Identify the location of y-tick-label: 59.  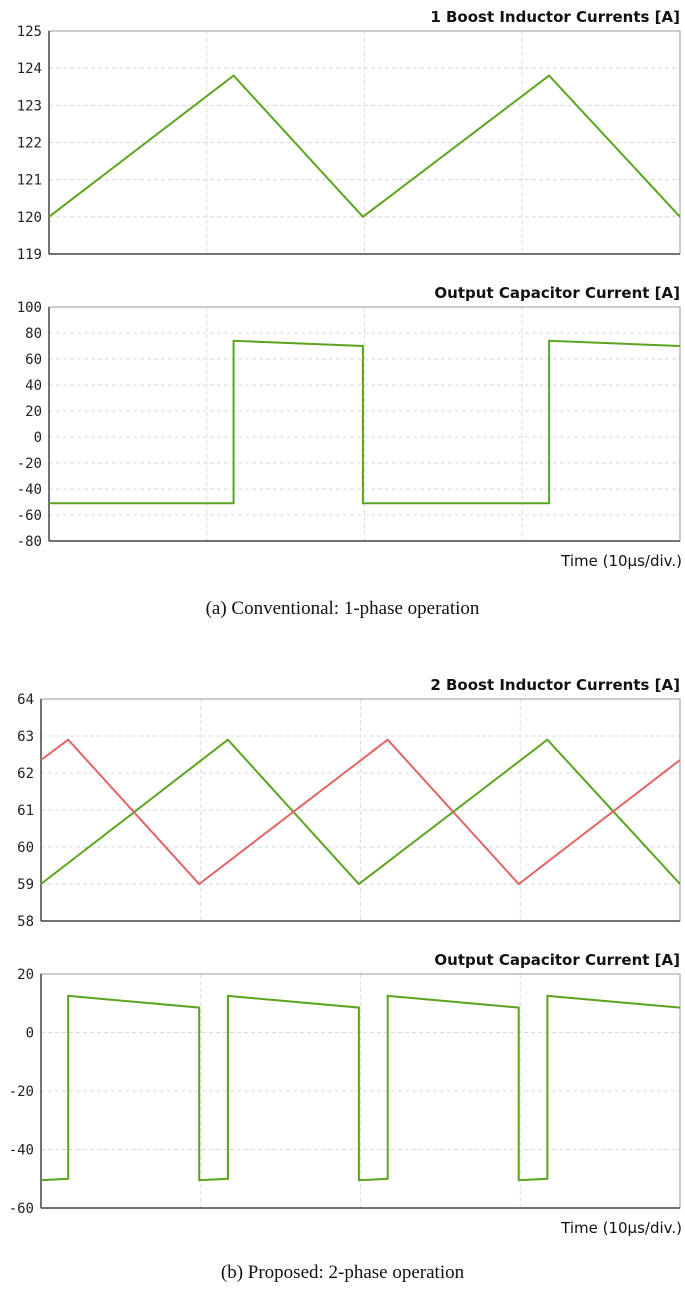
(25, 885).